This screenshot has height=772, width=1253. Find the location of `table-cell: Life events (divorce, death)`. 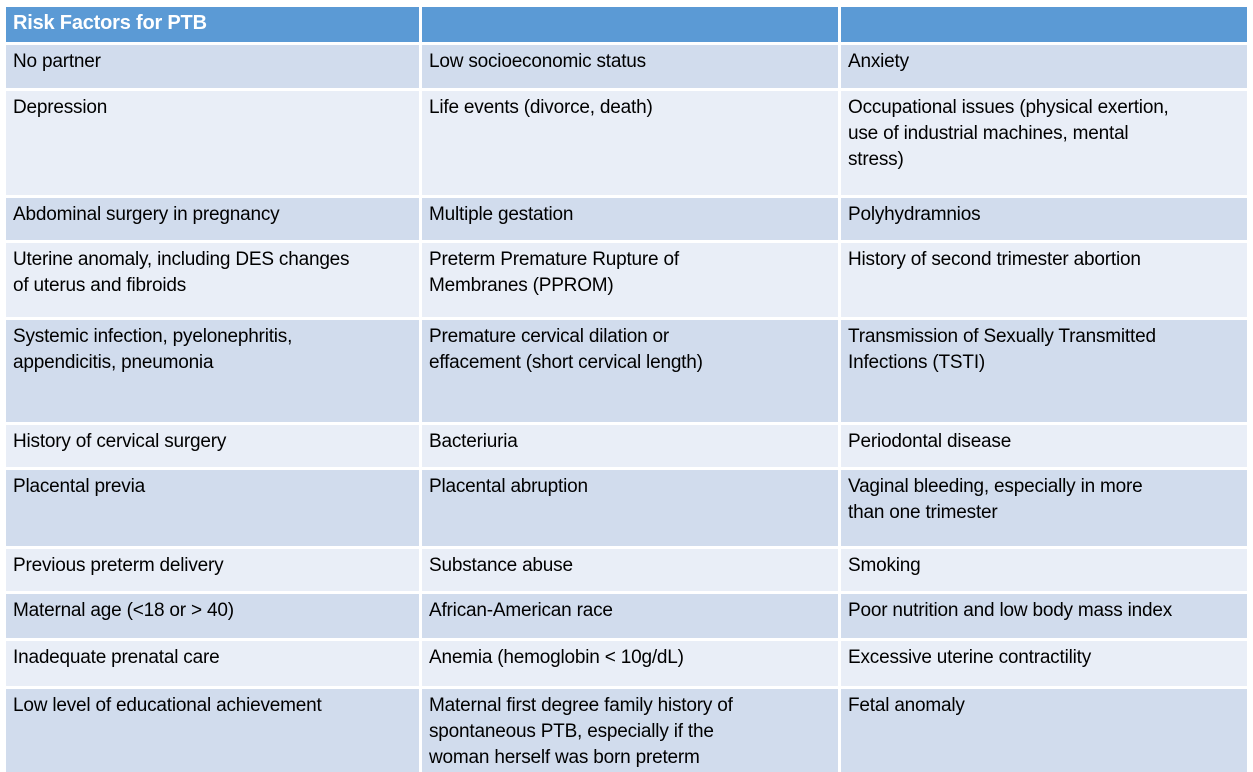

table-cell: Life events (divorce, death) is located at coordinates (630, 143).